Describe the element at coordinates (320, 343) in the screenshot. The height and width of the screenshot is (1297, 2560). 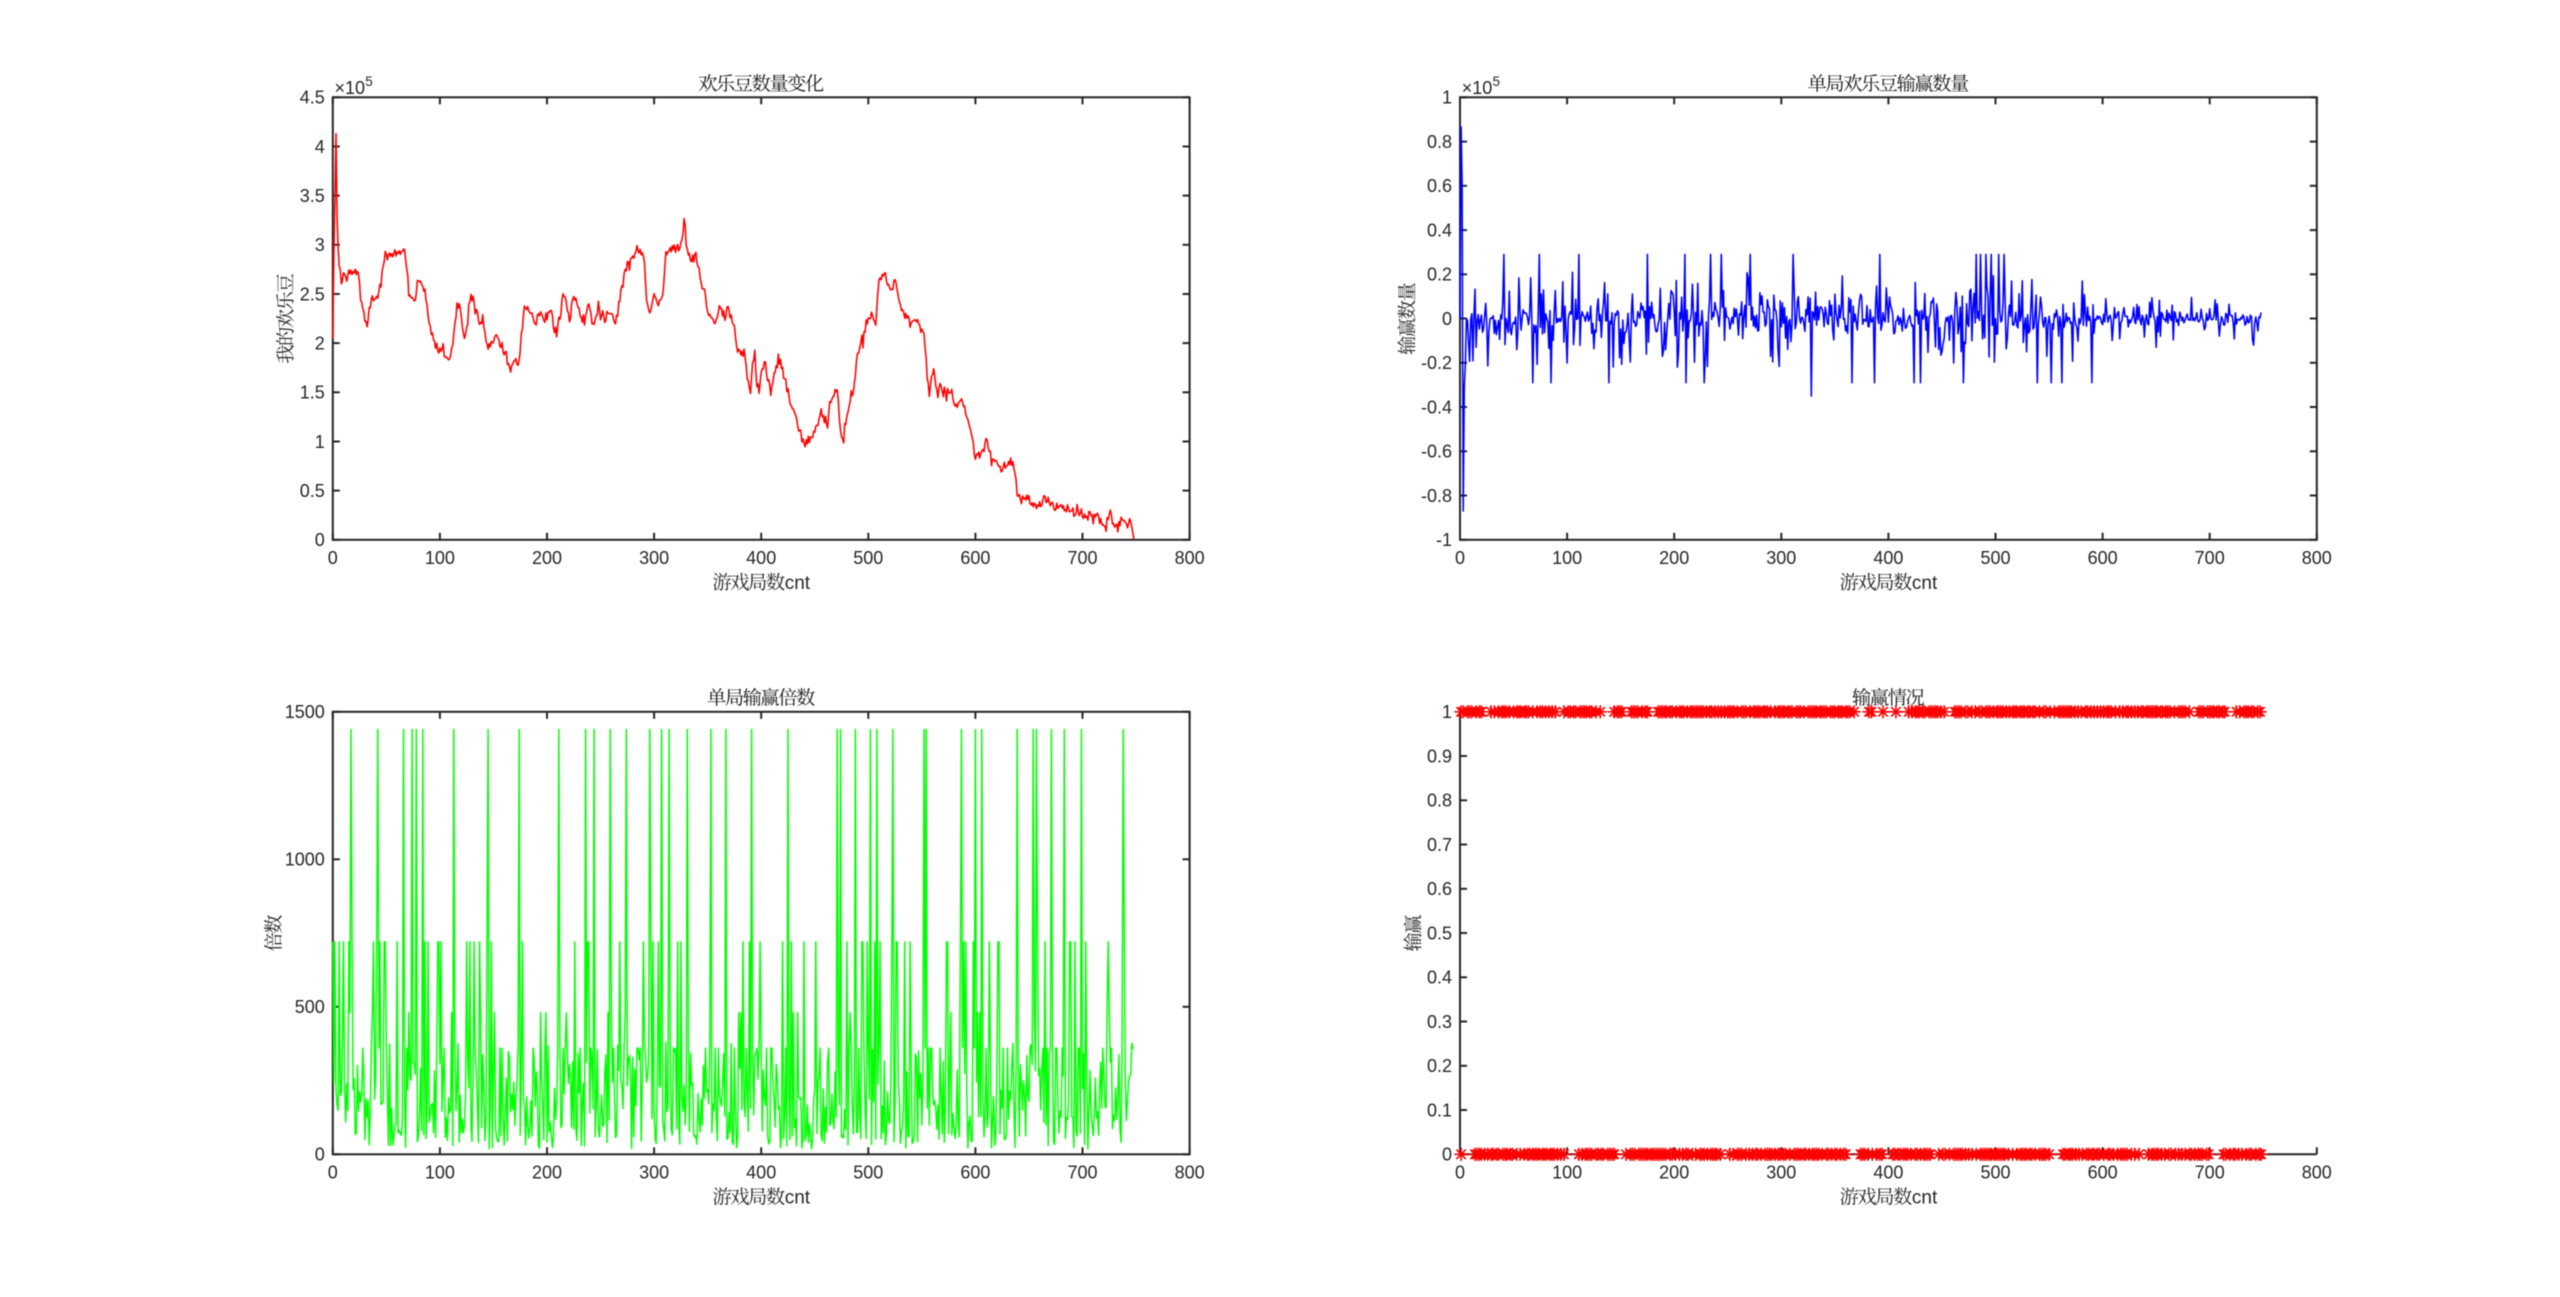
I see `svg-text: 2` at that location.